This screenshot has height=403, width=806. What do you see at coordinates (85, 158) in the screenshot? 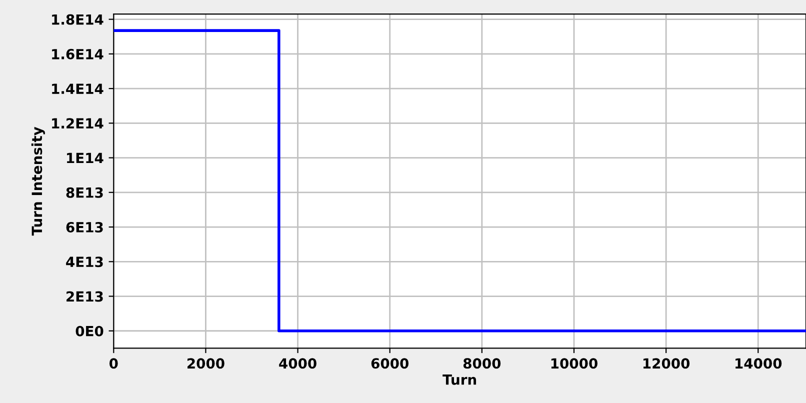
I see `y-tick-label: 1E14` at bounding box center [85, 158].